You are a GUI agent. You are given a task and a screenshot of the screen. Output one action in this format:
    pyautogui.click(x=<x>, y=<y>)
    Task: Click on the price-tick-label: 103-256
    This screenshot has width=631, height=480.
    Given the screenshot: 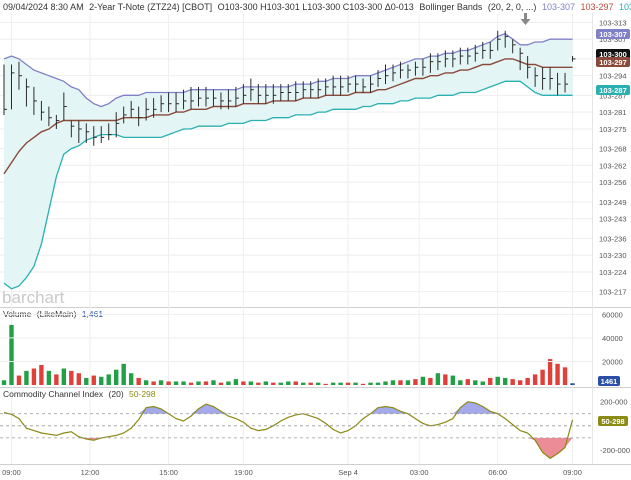 What is the action you would take?
    pyautogui.click(x=613, y=182)
    